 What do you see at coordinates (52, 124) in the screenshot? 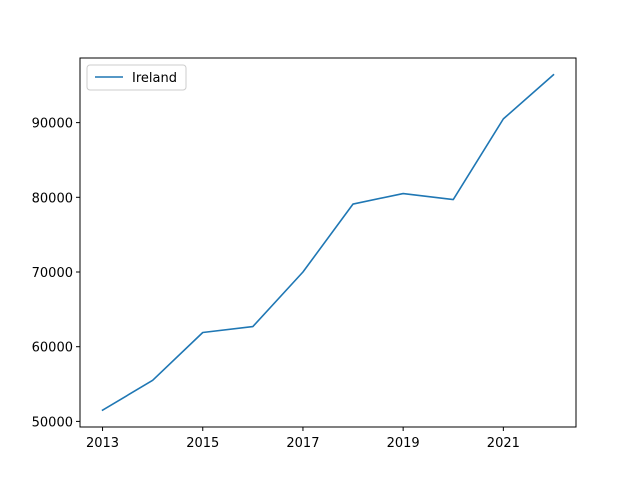
I see `y-tick-label: 90000` at bounding box center [52, 124].